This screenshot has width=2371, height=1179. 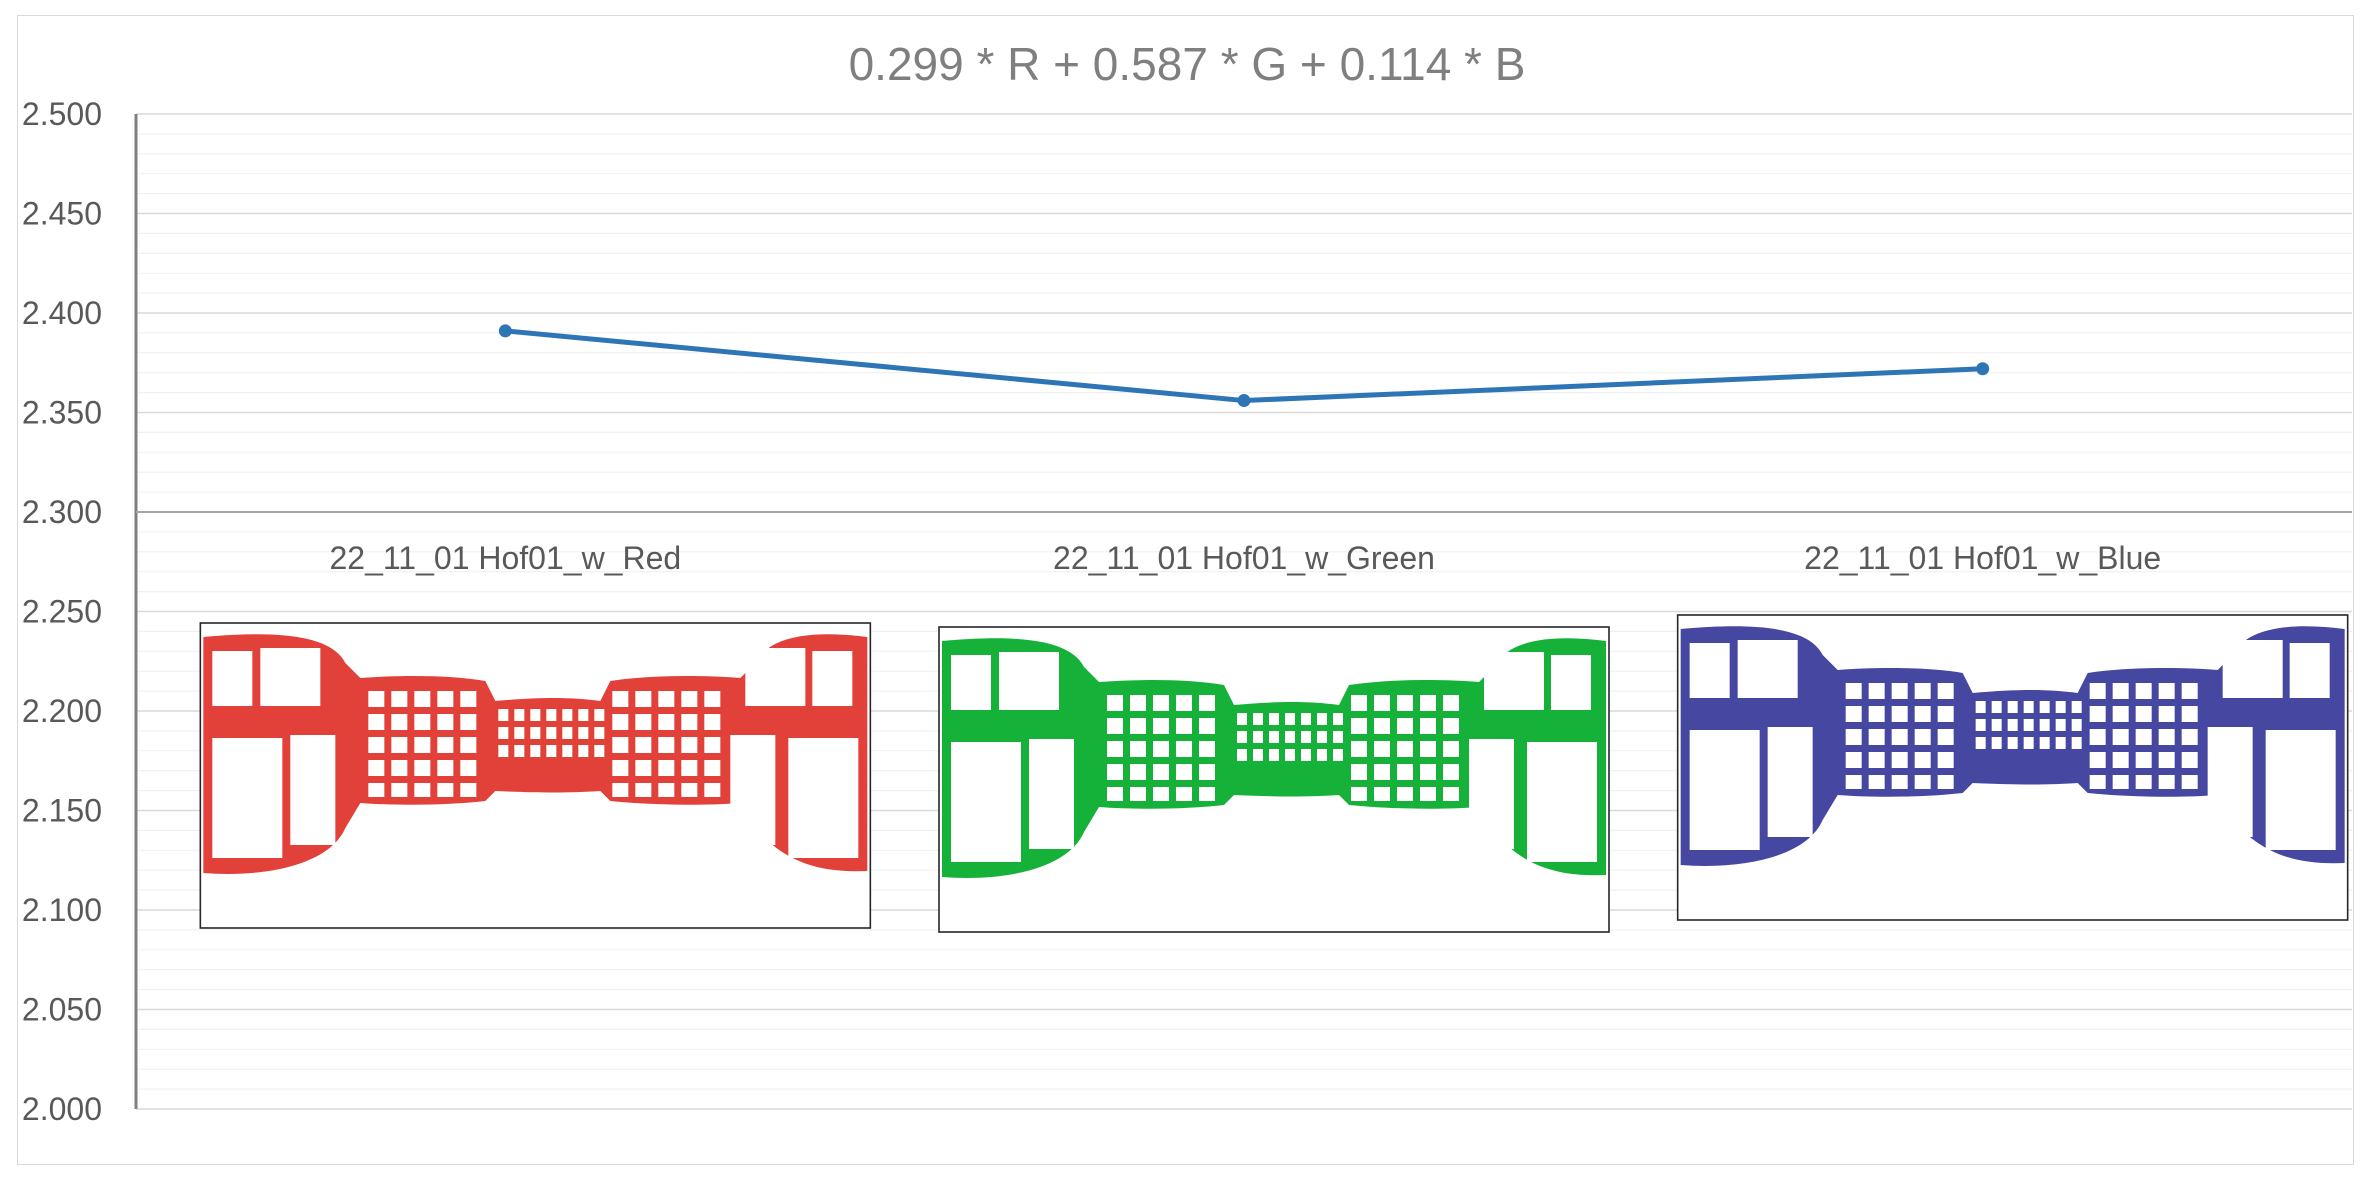 I want to click on y-tick-label: 2.450, so click(x=62, y=214).